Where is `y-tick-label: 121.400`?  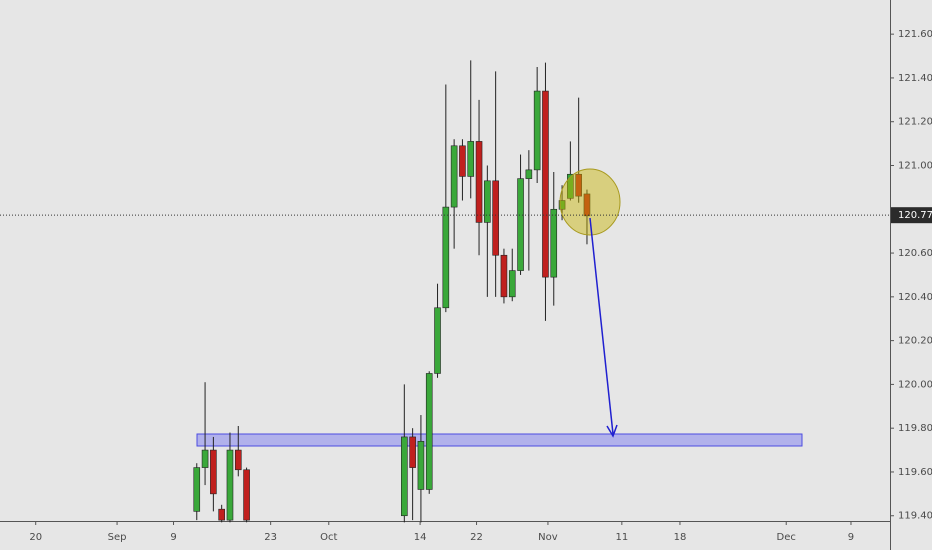
y-tick-label: 121.400 is located at coordinates (915, 78).